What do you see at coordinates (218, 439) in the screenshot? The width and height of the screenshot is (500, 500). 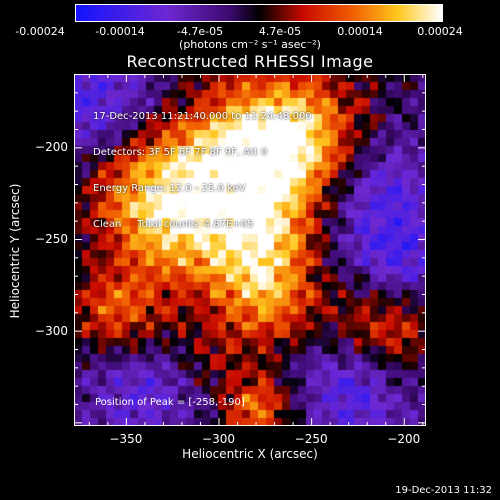 I see `x-tick-label: −300` at bounding box center [218, 439].